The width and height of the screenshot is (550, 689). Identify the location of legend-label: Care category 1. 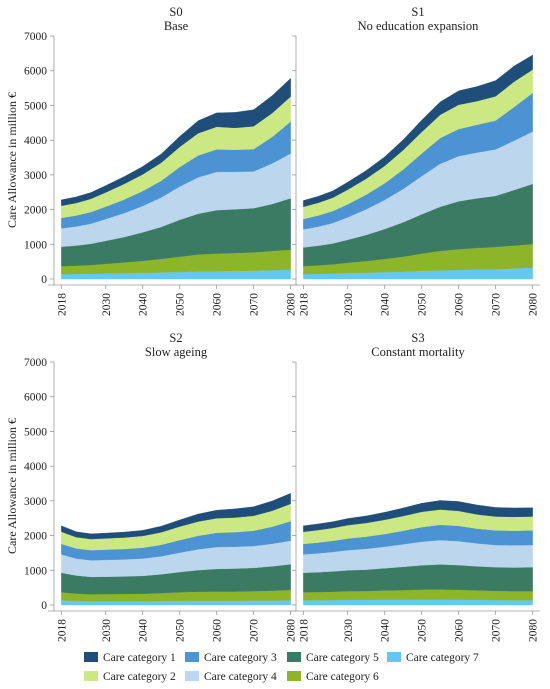
(139, 658).